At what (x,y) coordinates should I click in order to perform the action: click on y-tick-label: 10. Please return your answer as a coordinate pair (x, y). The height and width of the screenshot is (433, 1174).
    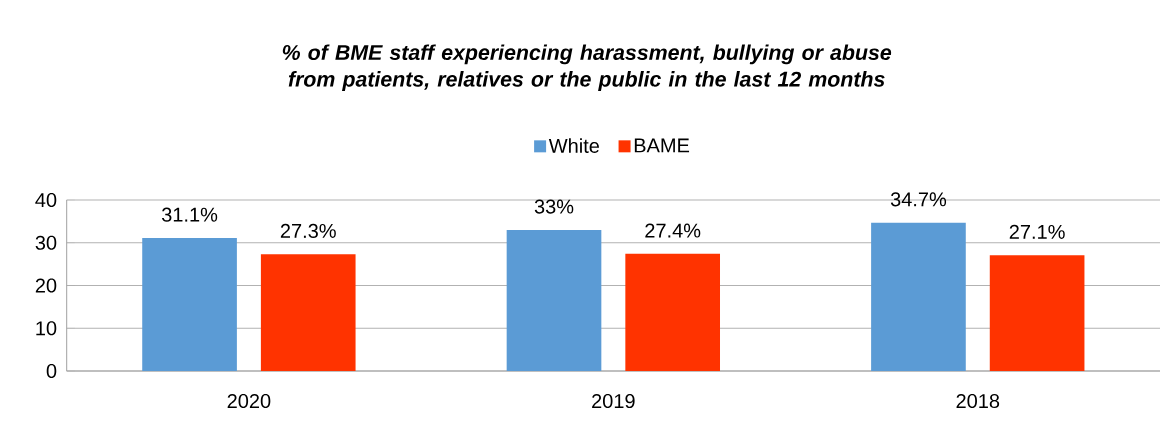
    Looking at the image, I should click on (46, 328).